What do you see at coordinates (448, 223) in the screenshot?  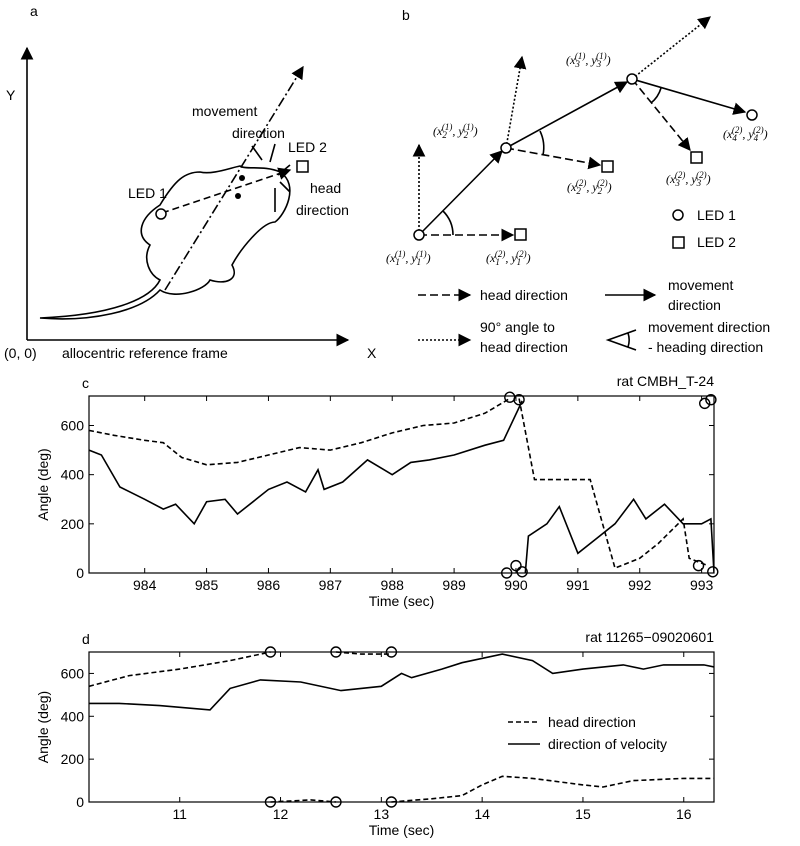 I see `angle-arc` at bounding box center [448, 223].